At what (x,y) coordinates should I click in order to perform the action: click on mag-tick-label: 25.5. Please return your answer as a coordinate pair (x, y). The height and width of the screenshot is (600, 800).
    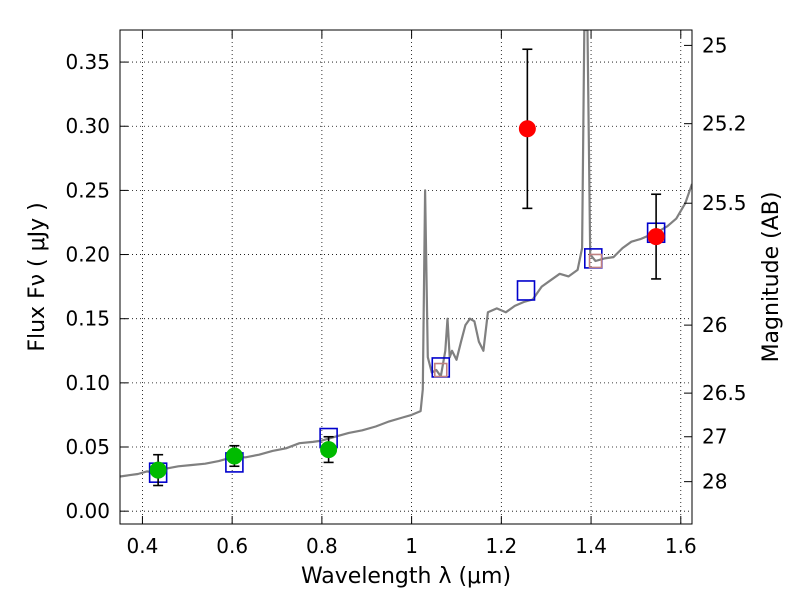
    Looking at the image, I should click on (724, 203).